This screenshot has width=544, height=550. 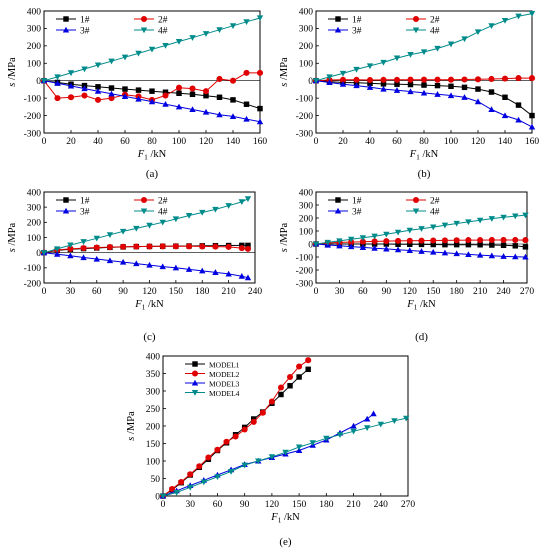 I want to click on series-2#, so click(x=424, y=79).